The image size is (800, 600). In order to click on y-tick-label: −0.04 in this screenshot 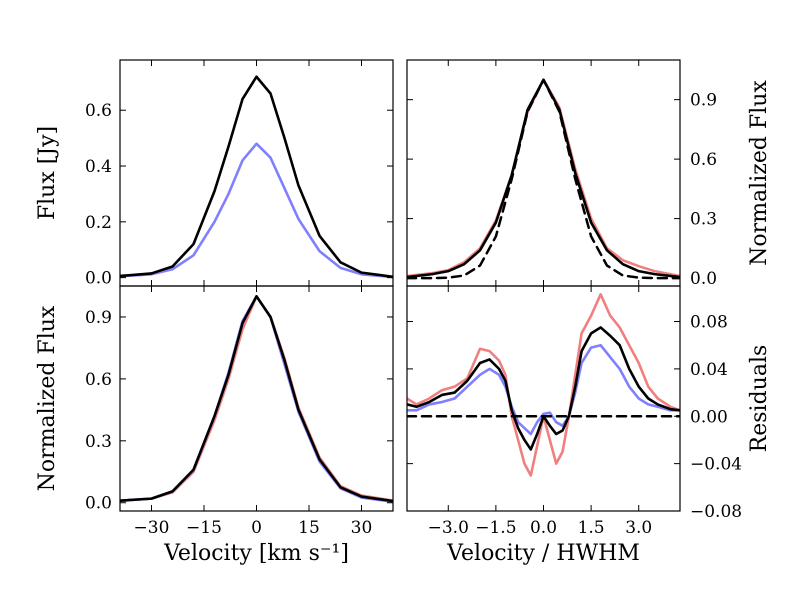, I will do `click(716, 465)`.